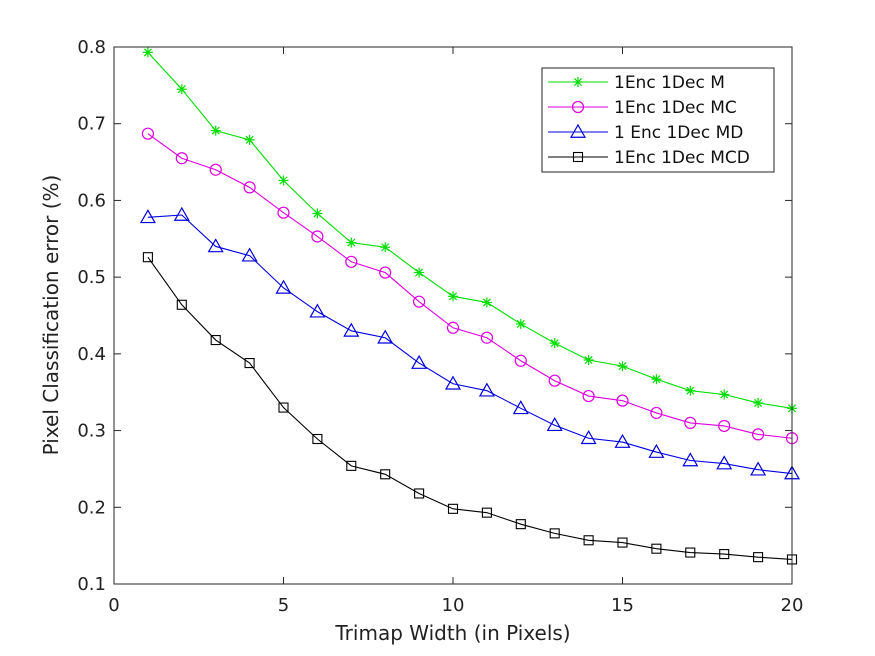 The image size is (875, 656). Describe the element at coordinates (113, 605) in the screenshot. I see `x-tick-label: 0` at that location.